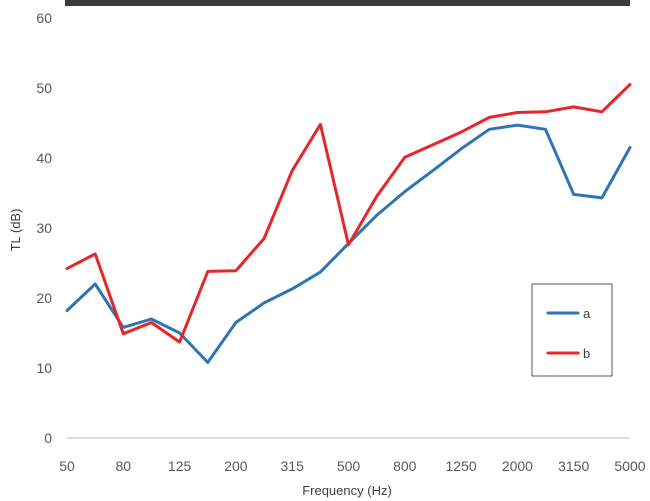 The width and height of the screenshot is (650, 501). I want to click on legend-label-a: a, so click(587, 313).